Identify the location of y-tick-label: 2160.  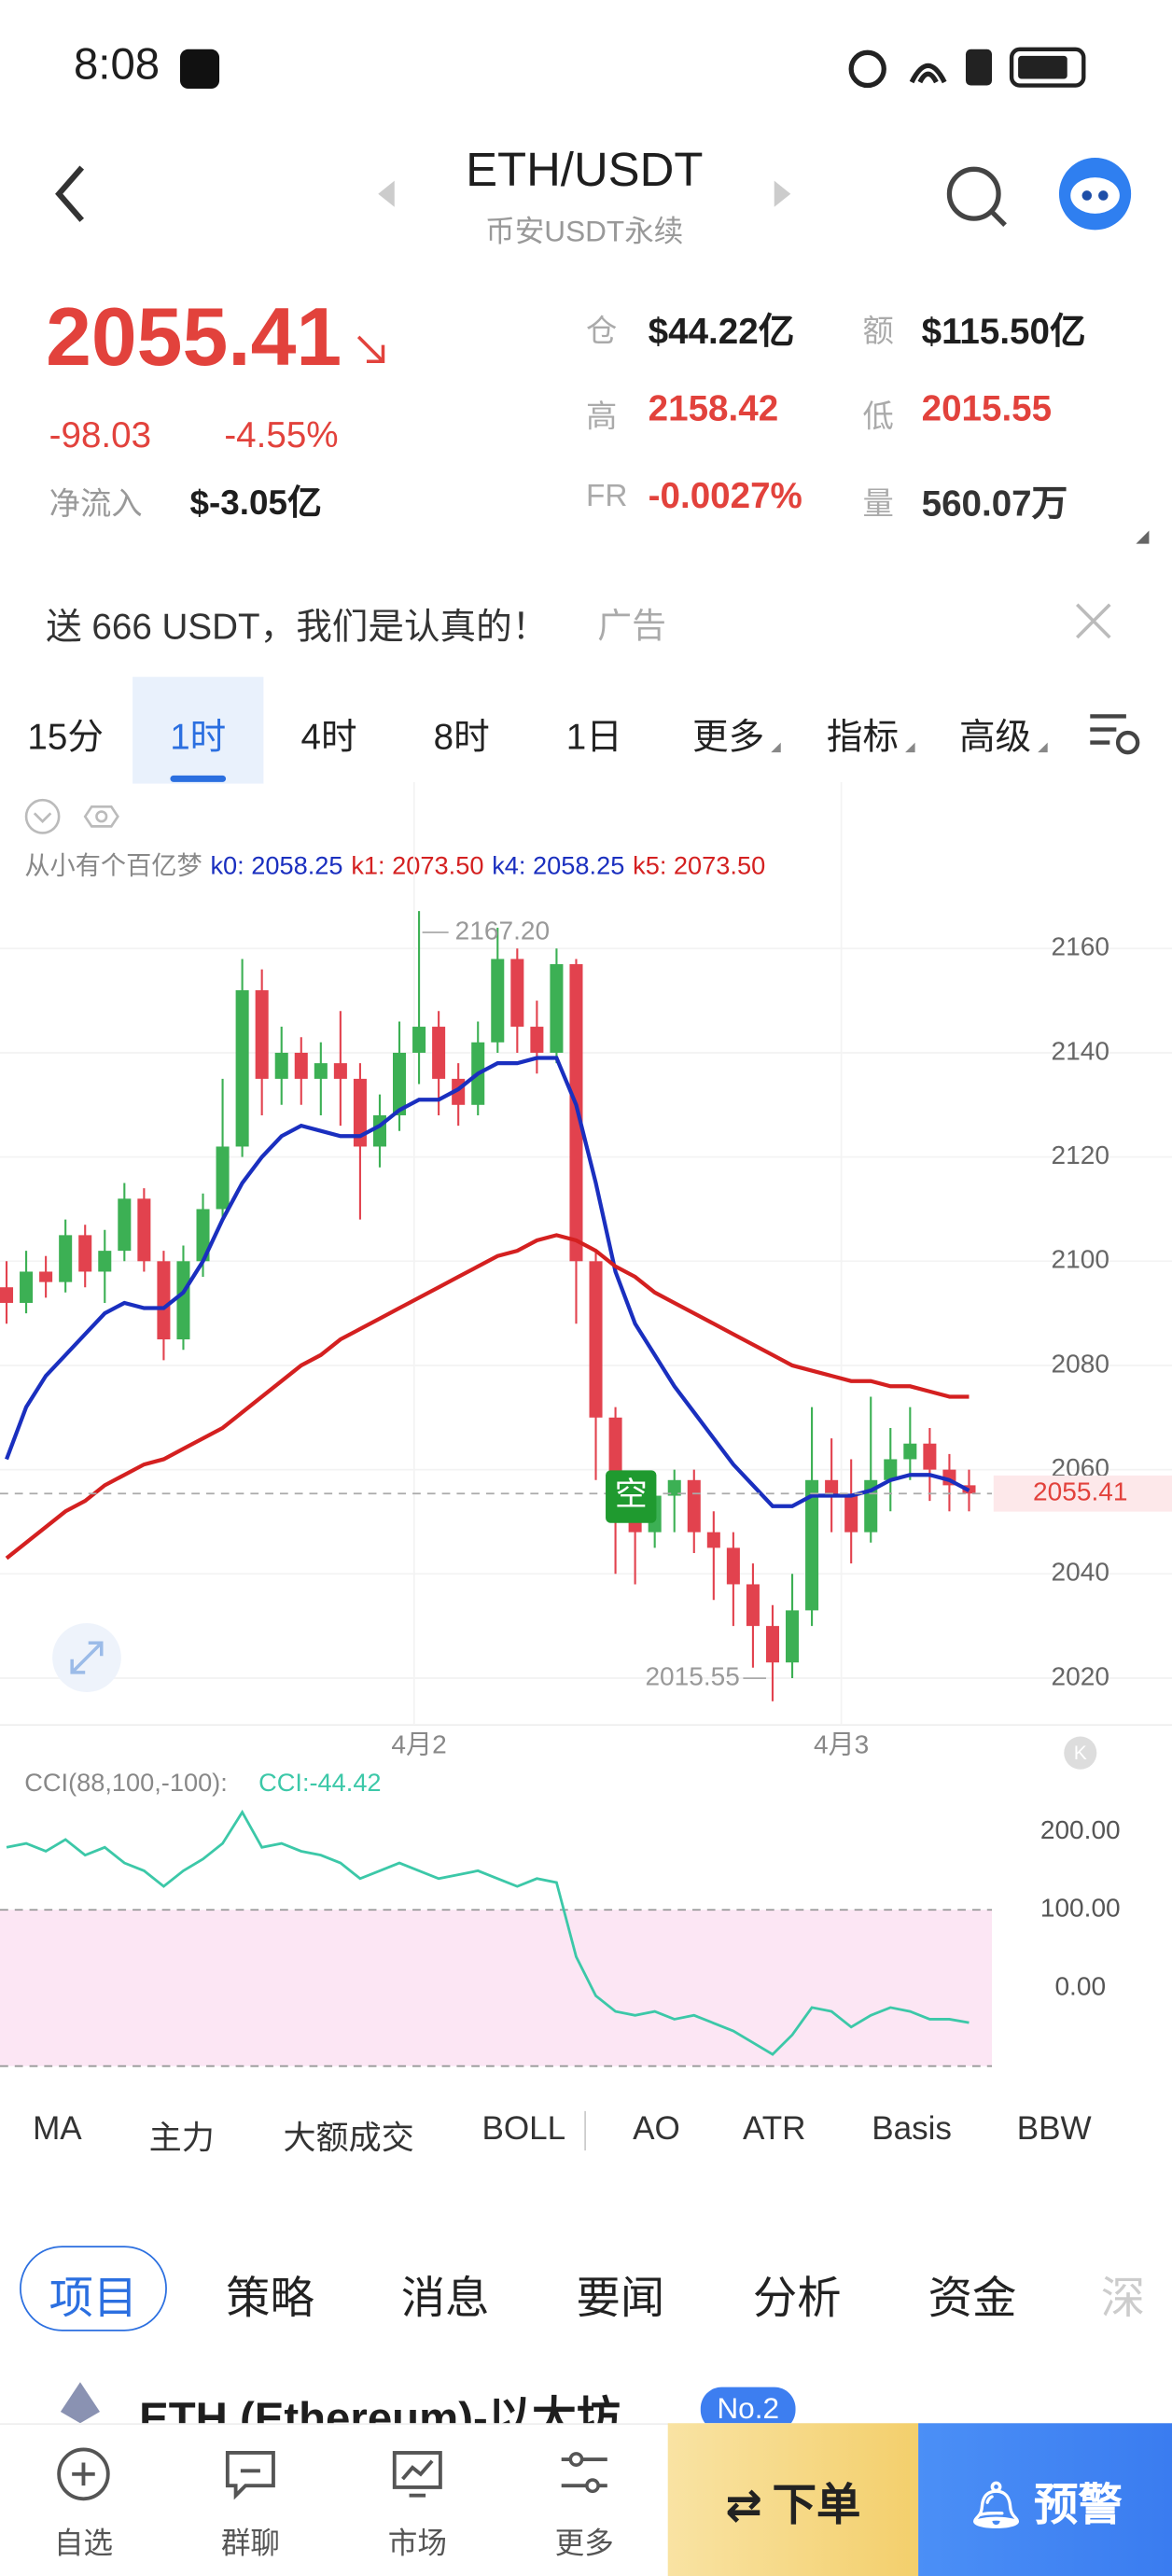
(1080, 946).